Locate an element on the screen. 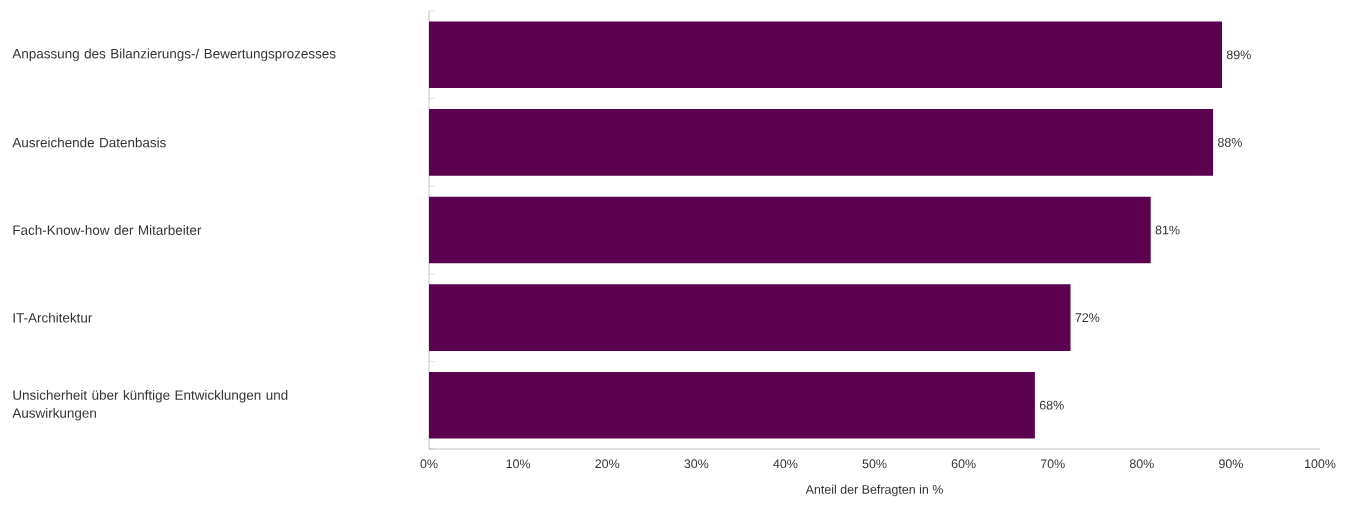 The image size is (1351, 531). x-axis-title: Anteil der Befragten in % is located at coordinates (874, 490).